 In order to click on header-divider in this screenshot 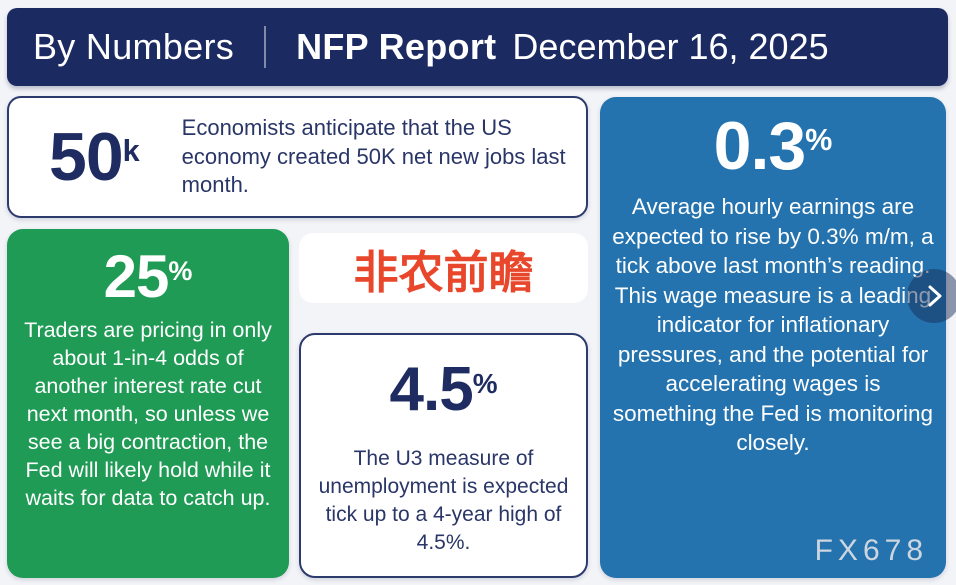, I will do `click(265, 47)`.